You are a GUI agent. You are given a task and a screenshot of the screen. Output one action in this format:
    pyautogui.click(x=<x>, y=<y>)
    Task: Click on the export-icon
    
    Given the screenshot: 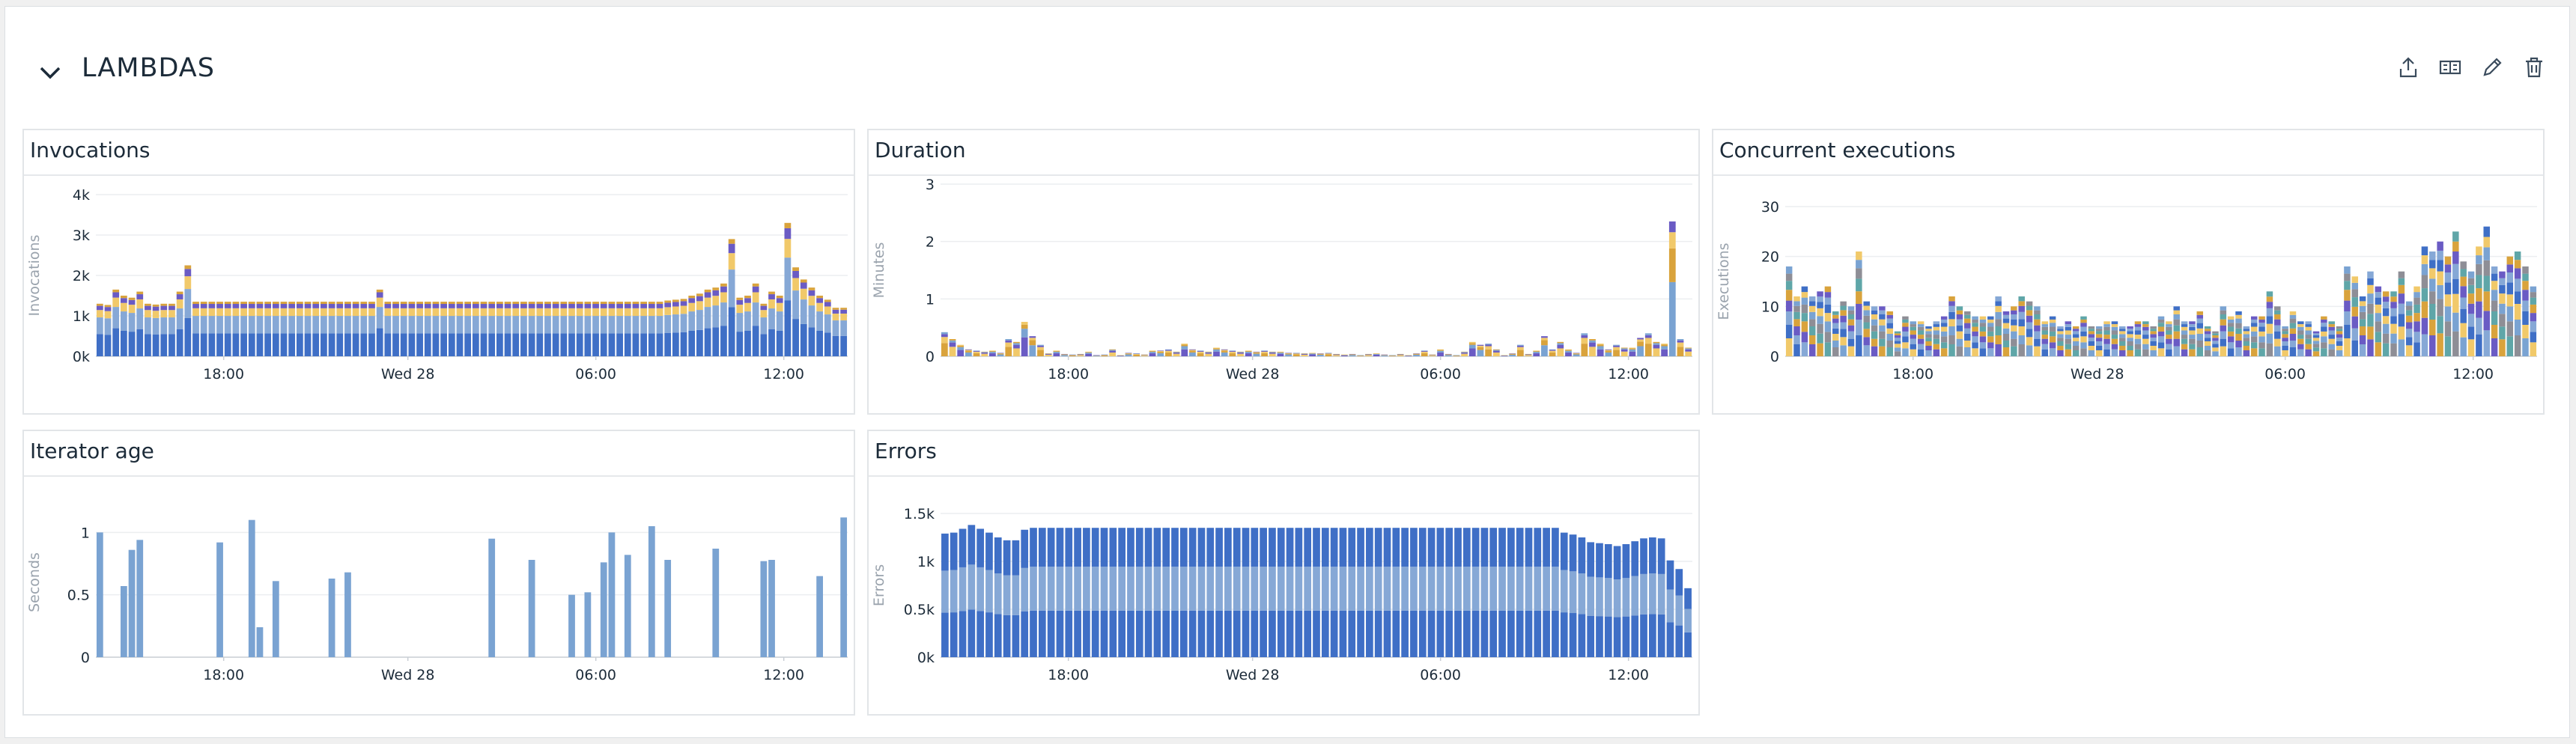 What is the action you would take?
    pyautogui.click(x=2408, y=67)
    